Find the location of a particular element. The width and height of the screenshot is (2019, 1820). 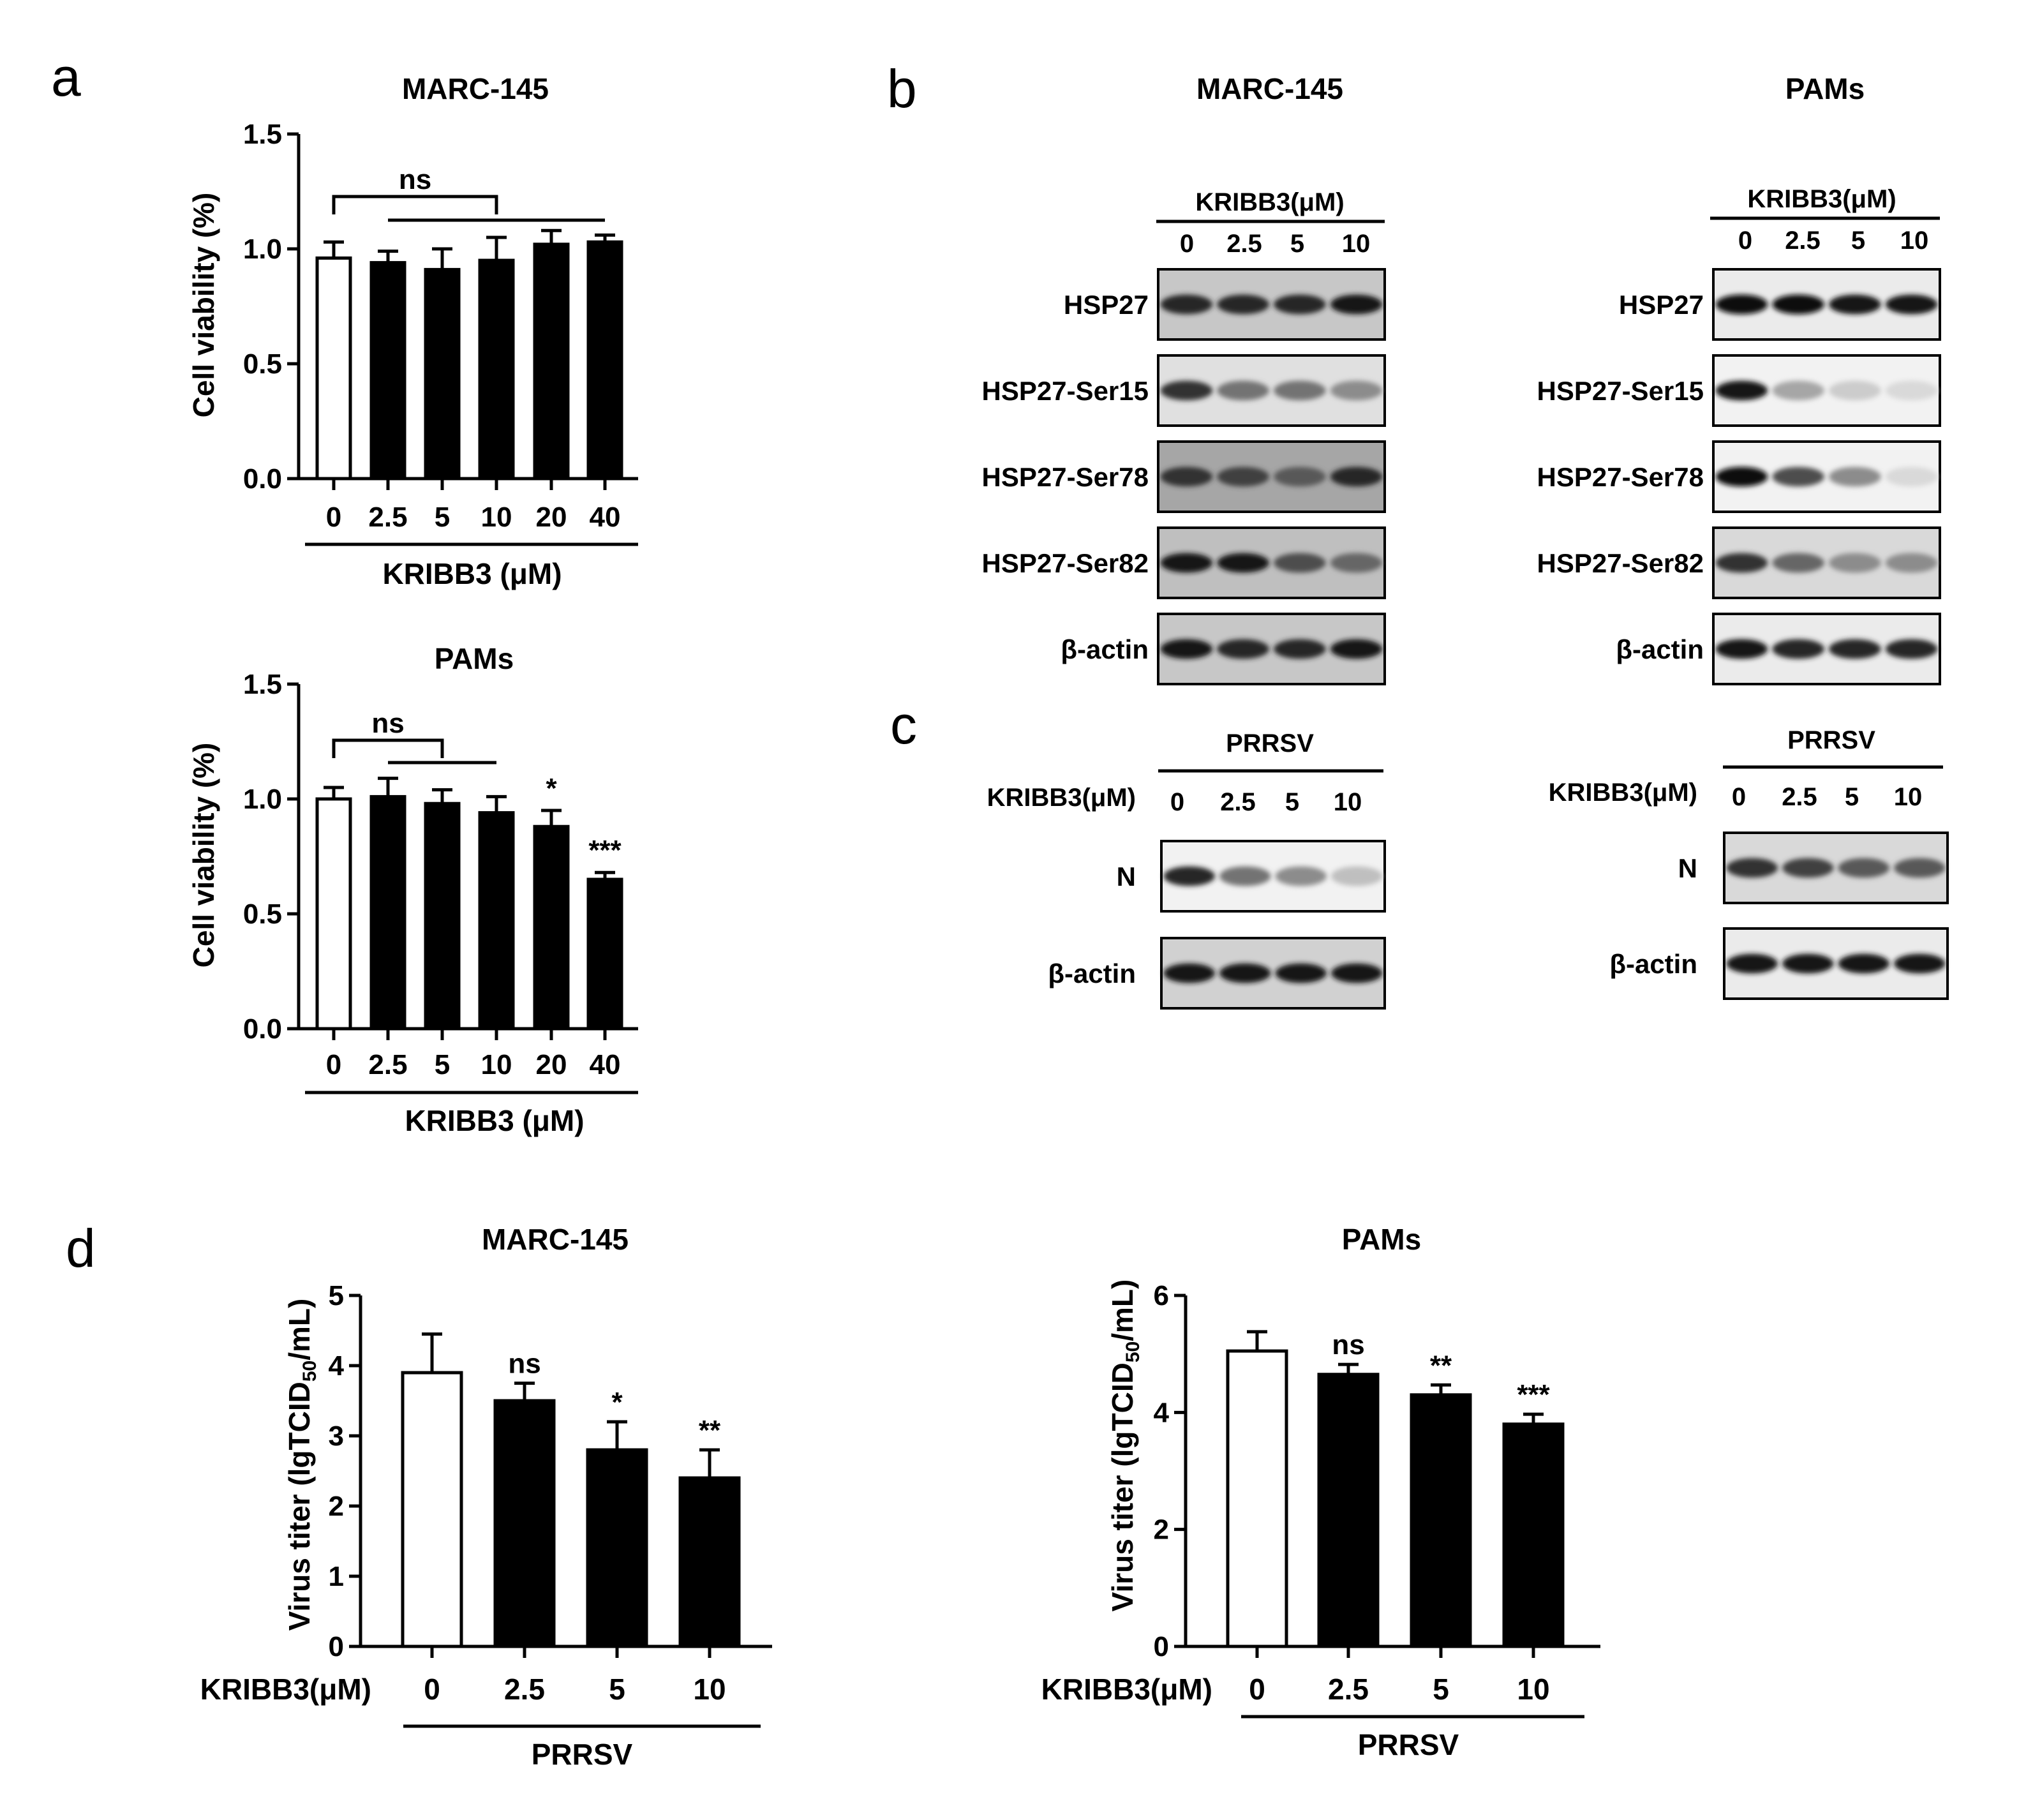

y-axis-label: Virus titer (lgTCID50/mL) is located at coordinates (1125, 1445).